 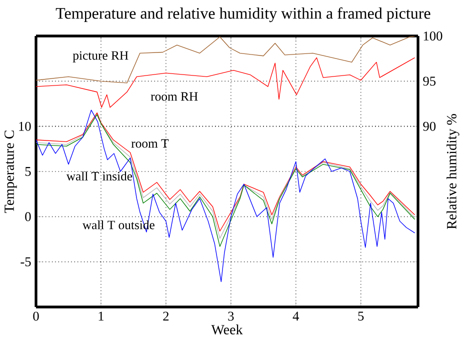 What do you see at coordinates (243, 14) in the screenshot?
I see `chart-title: Temperature and relative humidity within a framed picture` at bounding box center [243, 14].